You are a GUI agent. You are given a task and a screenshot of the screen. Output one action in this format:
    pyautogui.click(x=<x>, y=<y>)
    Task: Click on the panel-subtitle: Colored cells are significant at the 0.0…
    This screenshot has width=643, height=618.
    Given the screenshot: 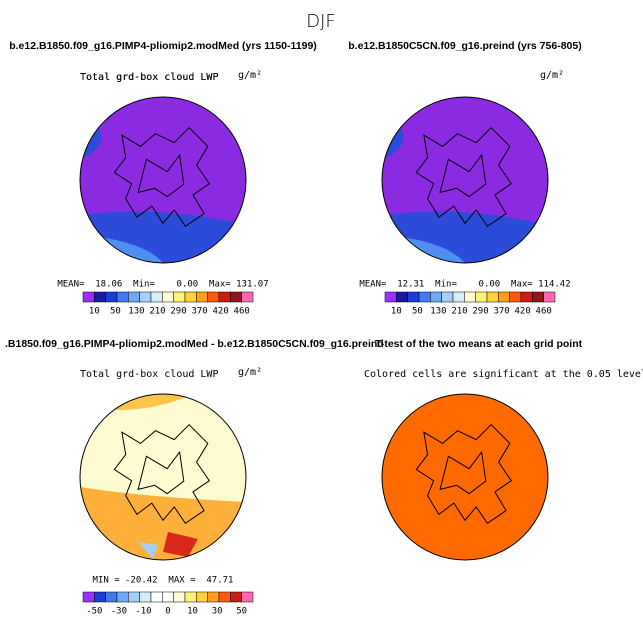 What is the action you would take?
    pyautogui.click(x=503, y=374)
    